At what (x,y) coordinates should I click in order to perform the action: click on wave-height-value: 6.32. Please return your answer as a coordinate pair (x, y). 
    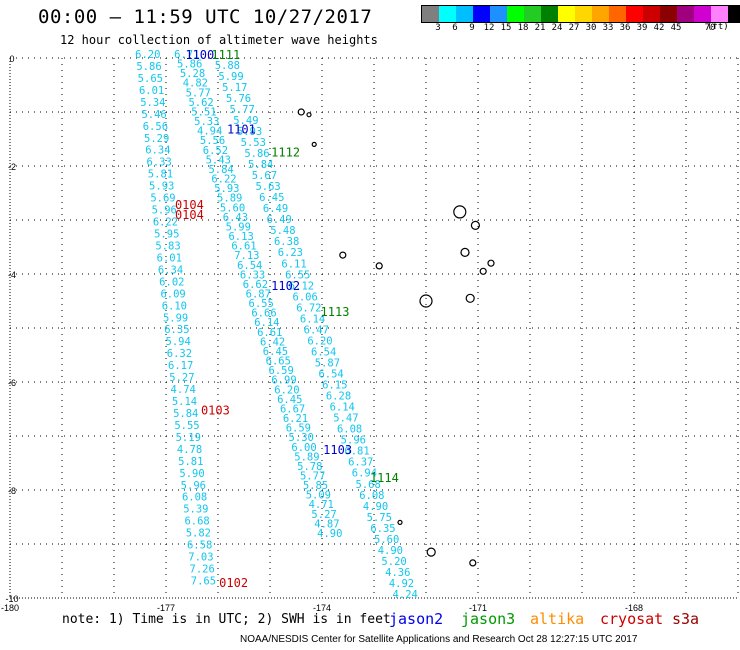
    Looking at the image, I should click on (179, 354).